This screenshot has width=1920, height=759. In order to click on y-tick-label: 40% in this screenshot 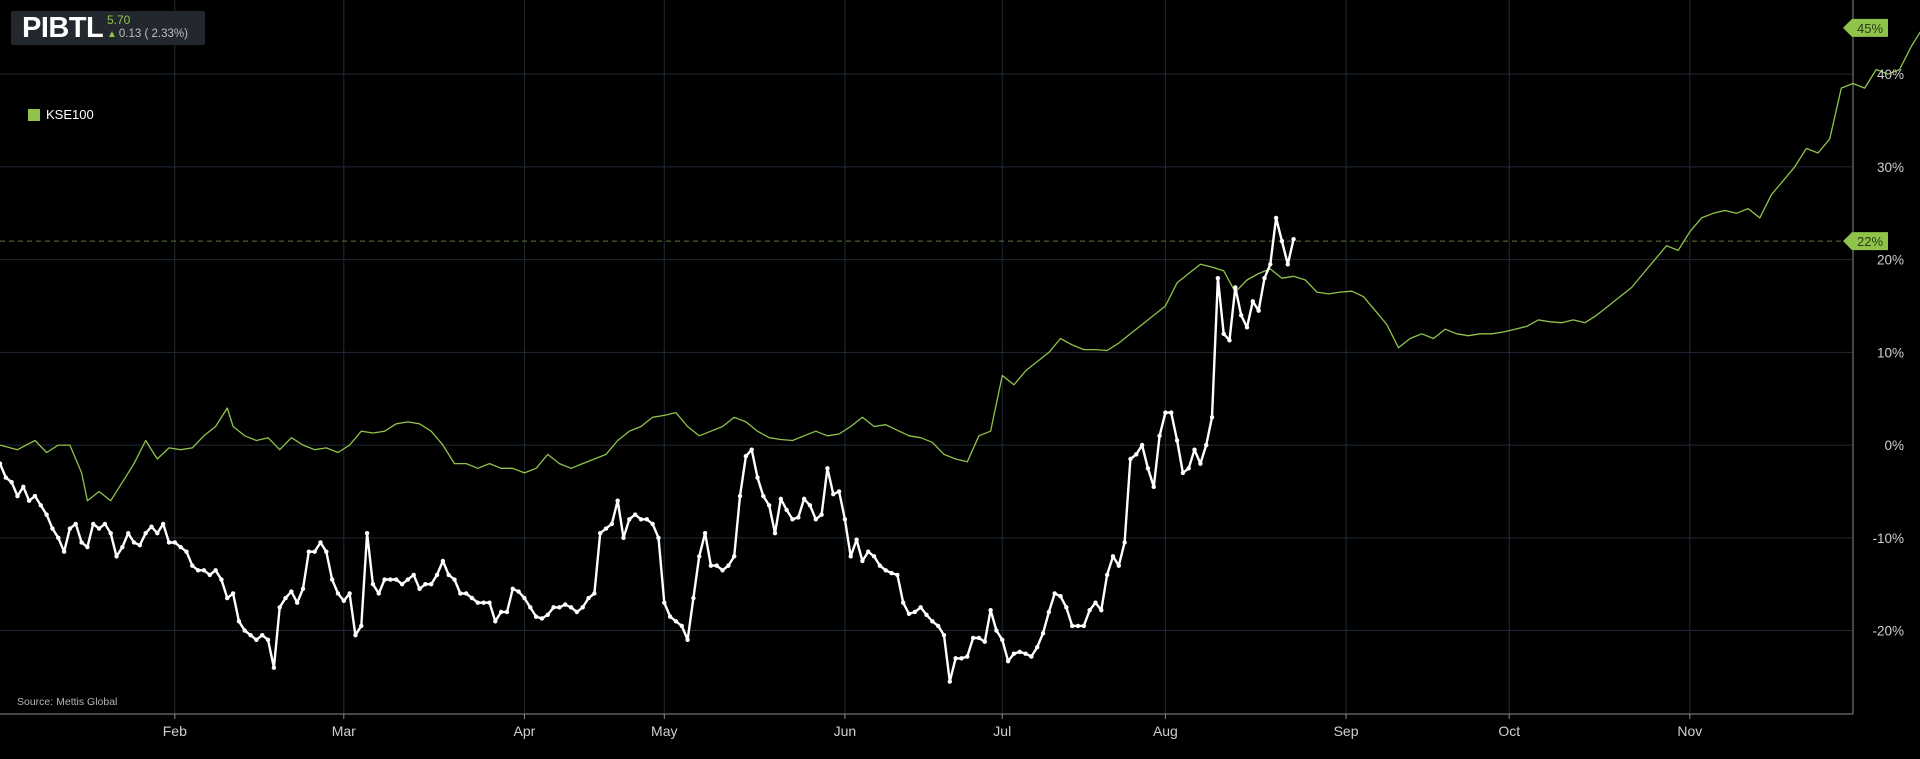, I will do `click(1890, 74)`.